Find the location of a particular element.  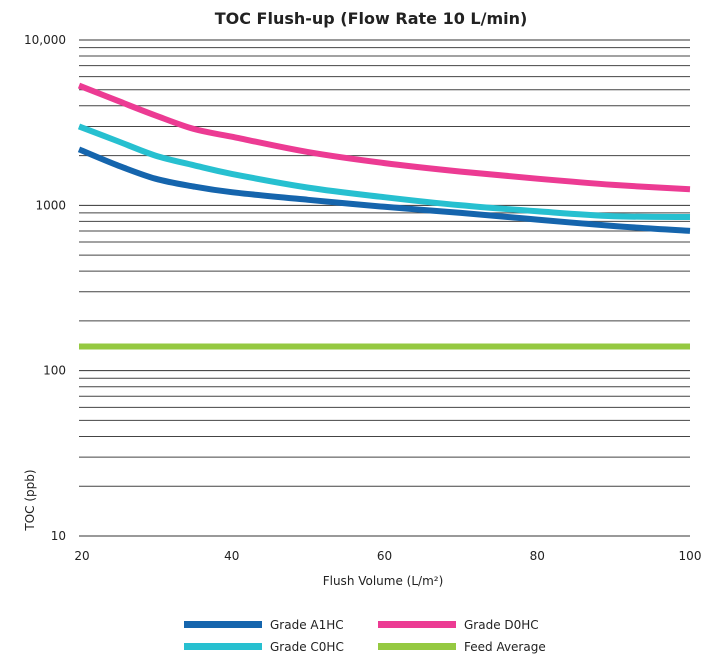

x-axis-label: Flush Volume (L/m²) is located at coordinates (383, 581).